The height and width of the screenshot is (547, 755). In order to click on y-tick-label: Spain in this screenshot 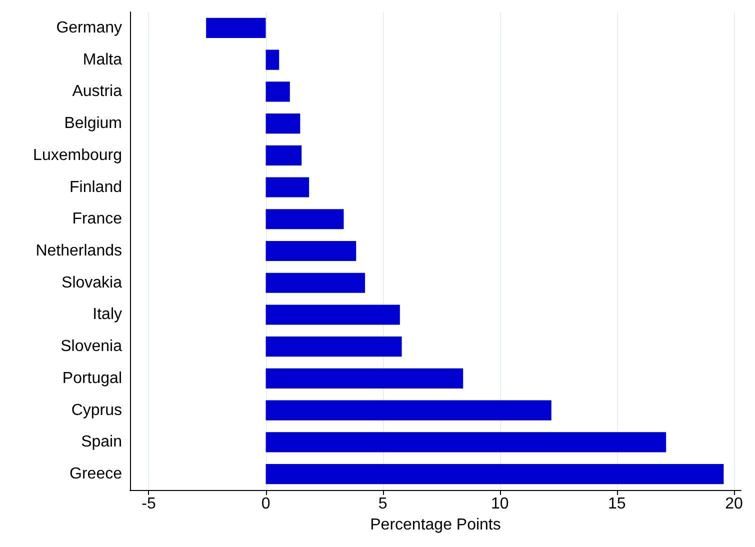, I will do `click(101, 442)`.